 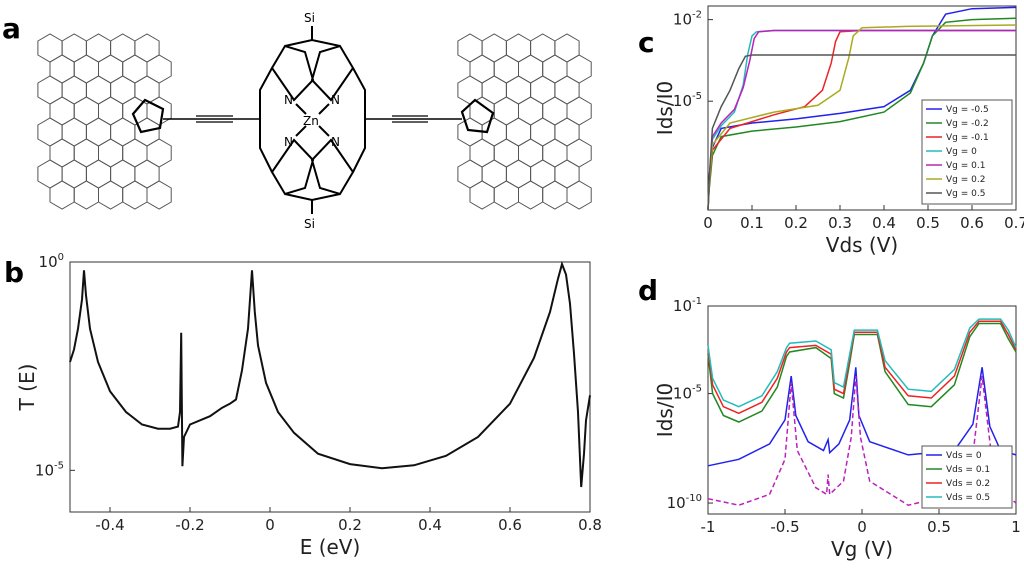 I want to click on x-axis-label: E (eV), so click(x=330, y=547).